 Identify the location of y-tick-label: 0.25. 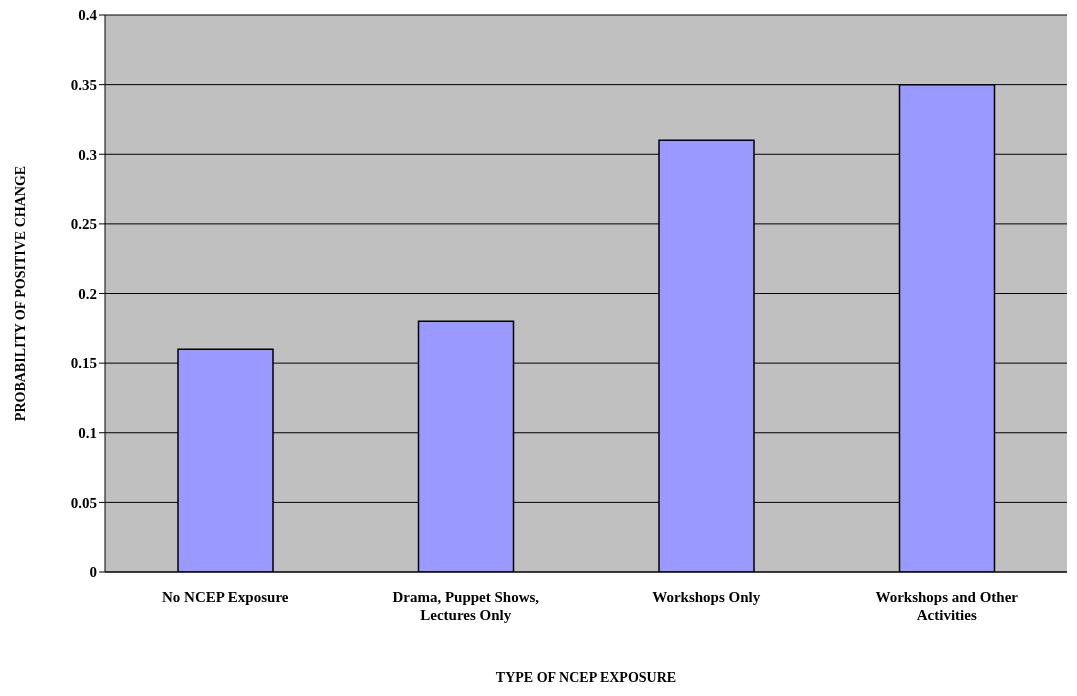
(83, 224).